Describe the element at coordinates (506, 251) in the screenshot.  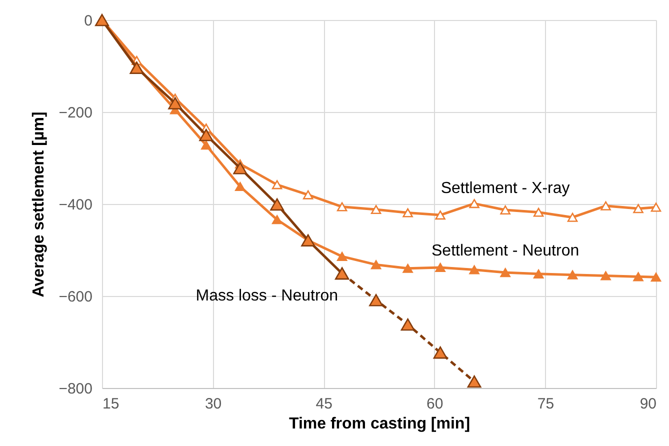
I see `series-label: Settlement - Neutron` at that location.